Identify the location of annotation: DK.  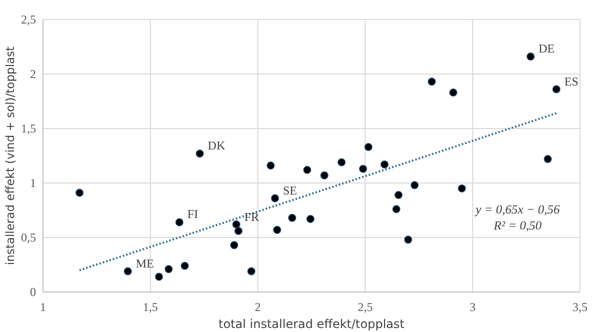
(217, 145).